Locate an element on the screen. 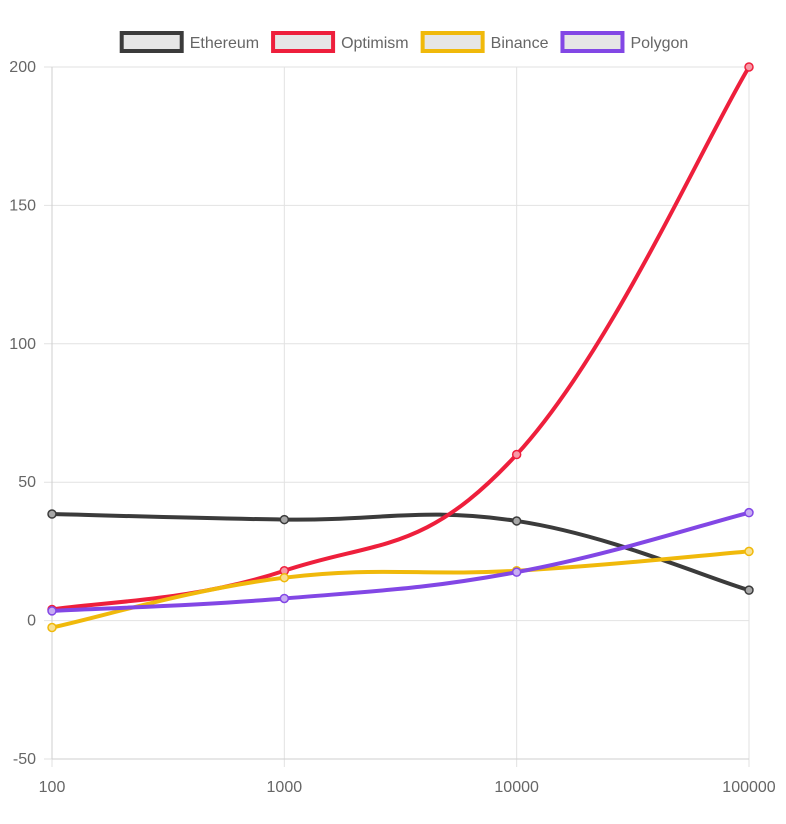 This screenshot has width=786, height=824. legend-item-optimism: Optimism is located at coordinates (340, 42).